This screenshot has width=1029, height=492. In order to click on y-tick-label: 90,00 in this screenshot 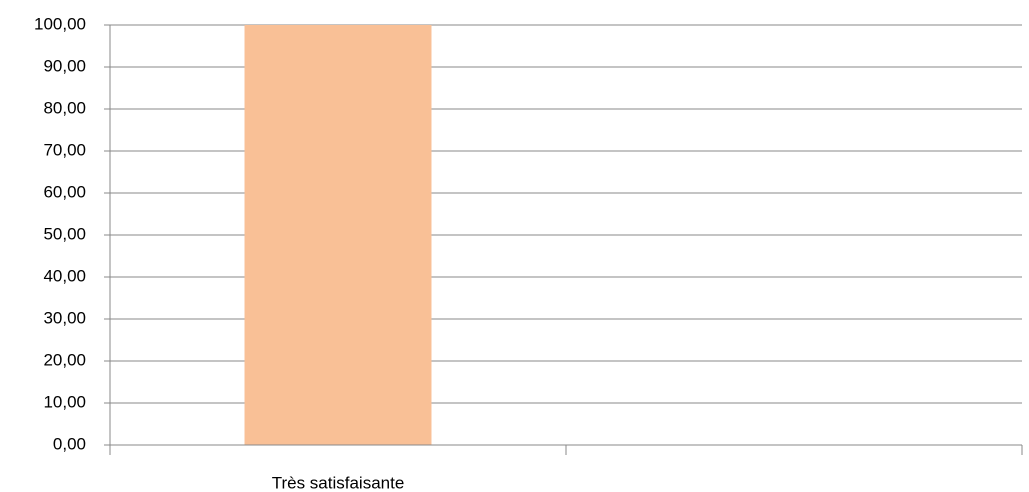, I will do `click(64, 65)`.